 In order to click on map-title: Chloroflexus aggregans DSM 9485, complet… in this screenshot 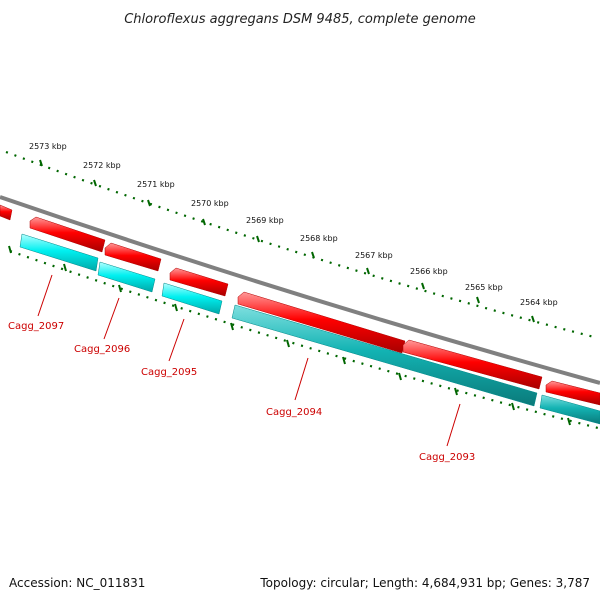, I will do `click(300, 19)`.